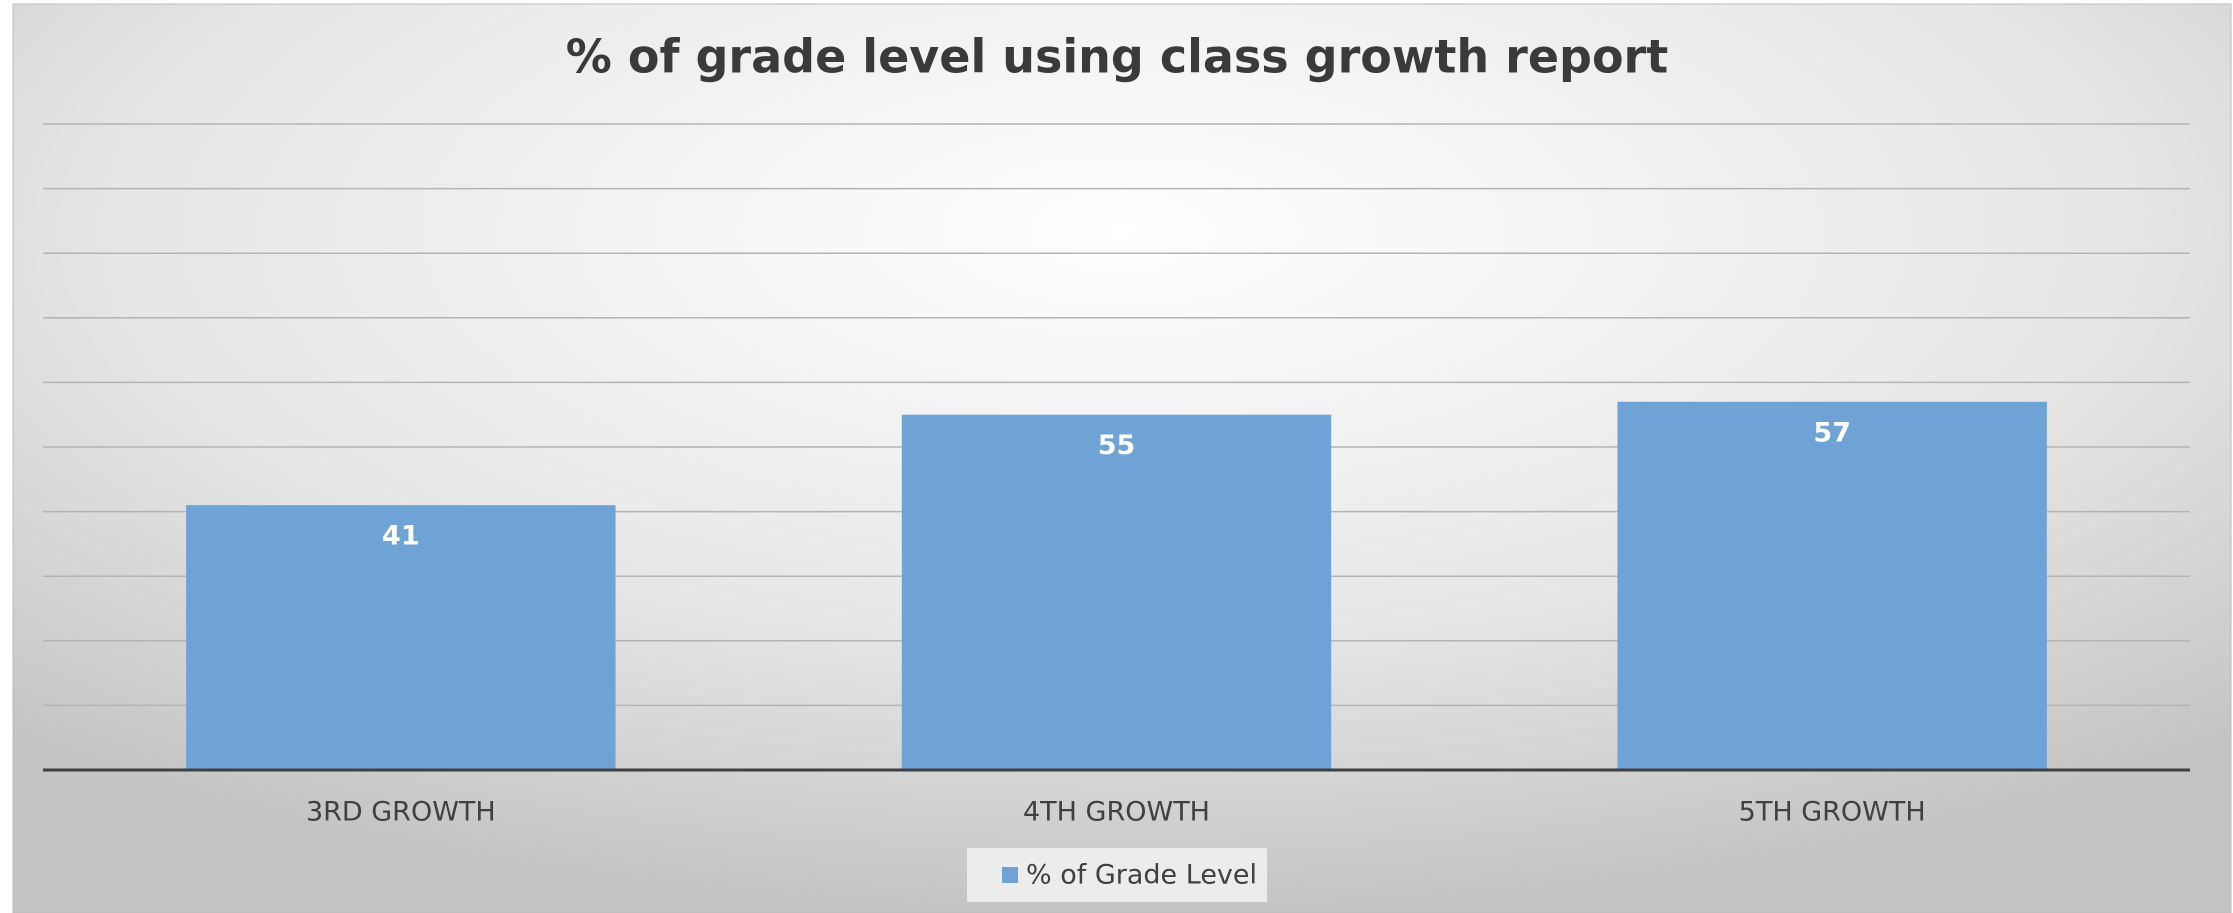  What do you see at coordinates (1010, 875) in the screenshot?
I see `legend-swatch` at bounding box center [1010, 875].